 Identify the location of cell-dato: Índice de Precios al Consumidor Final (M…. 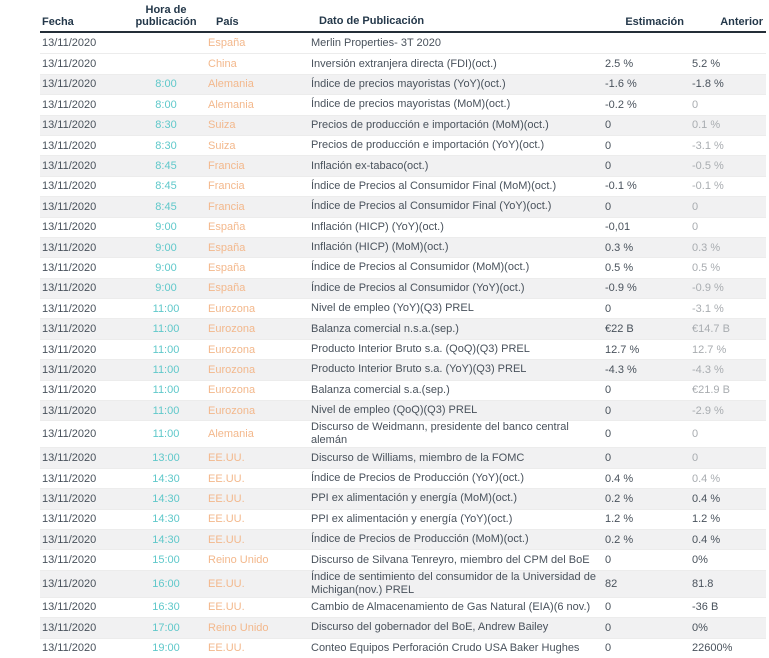
(434, 185).